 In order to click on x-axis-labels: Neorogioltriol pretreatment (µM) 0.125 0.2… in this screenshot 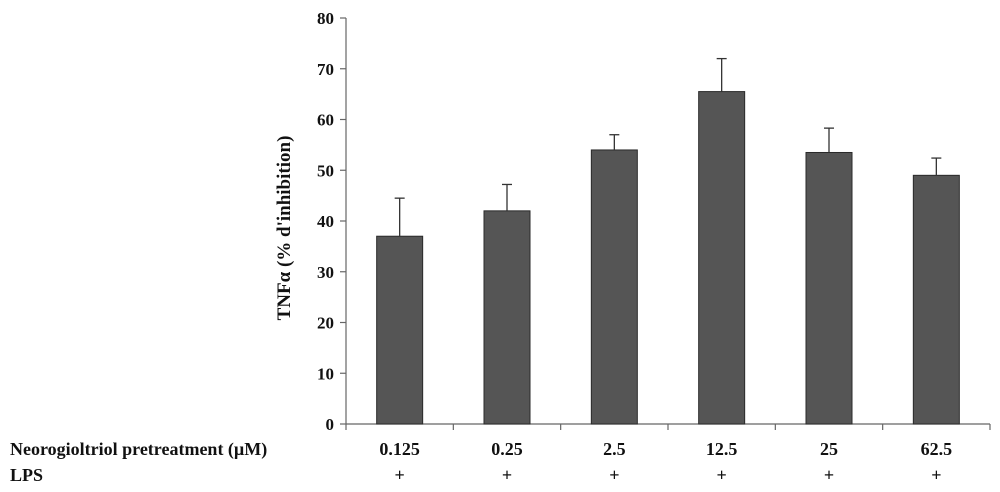, I will do `click(481, 462)`.